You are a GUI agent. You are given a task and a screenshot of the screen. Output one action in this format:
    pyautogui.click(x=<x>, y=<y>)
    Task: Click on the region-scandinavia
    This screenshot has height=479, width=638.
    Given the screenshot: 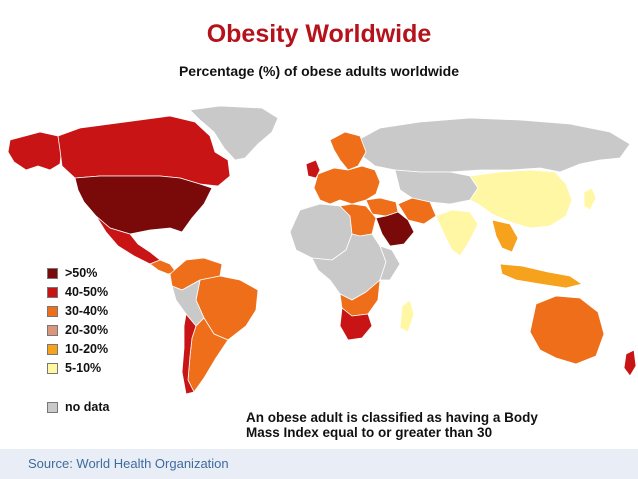 What is the action you would take?
    pyautogui.click(x=348, y=151)
    